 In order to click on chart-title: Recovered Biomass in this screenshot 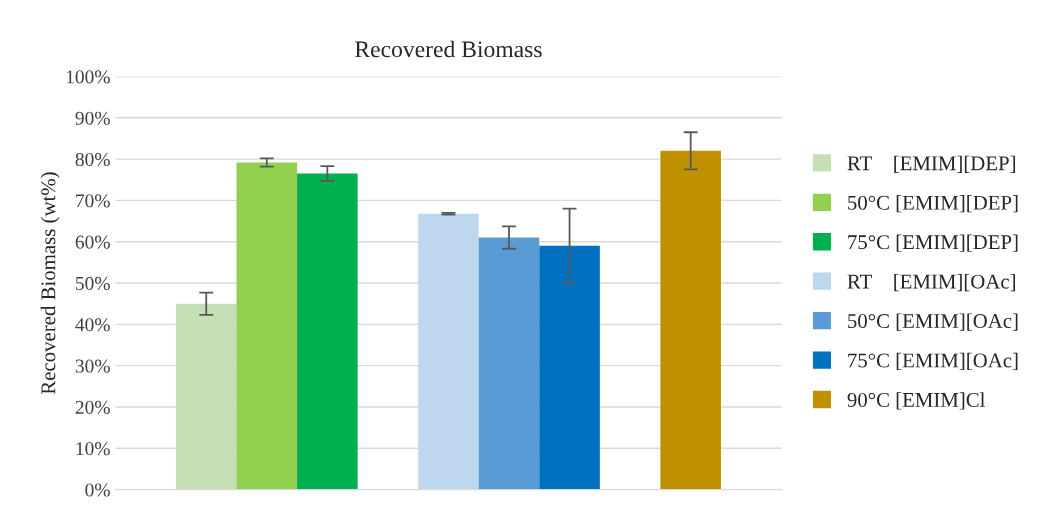, I will do `click(448, 49)`.